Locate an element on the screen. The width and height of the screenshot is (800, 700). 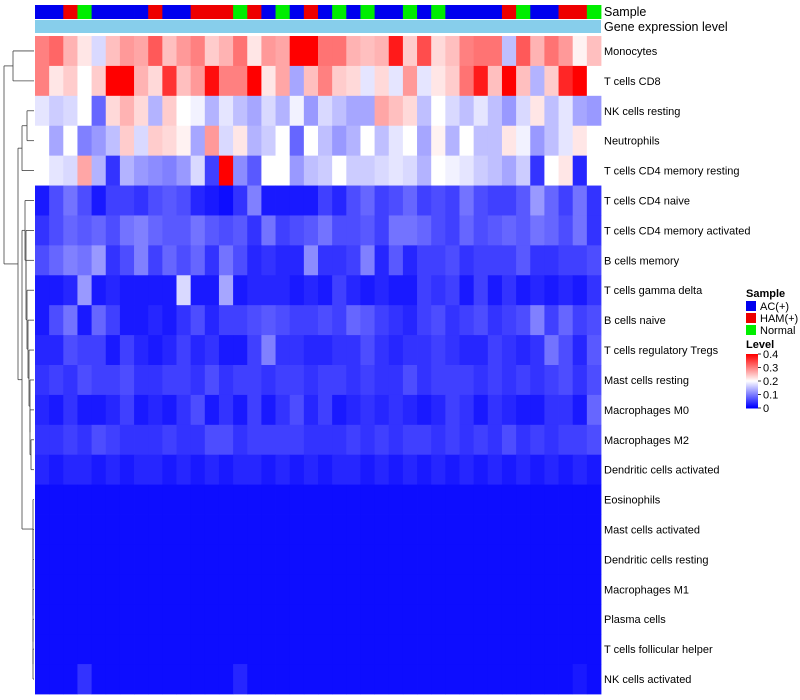
gene-expression-level-track is located at coordinates (318, 26).